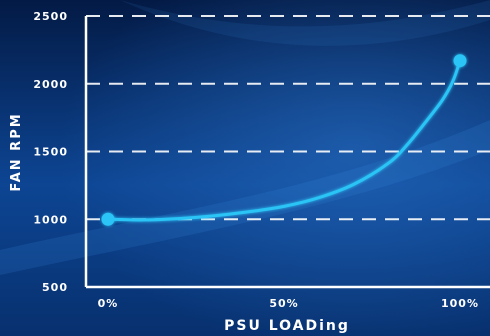 This screenshot has width=490, height=336. What do you see at coordinates (50, 84) in the screenshot?
I see `y-tick-label: 2000` at bounding box center [50, 84].